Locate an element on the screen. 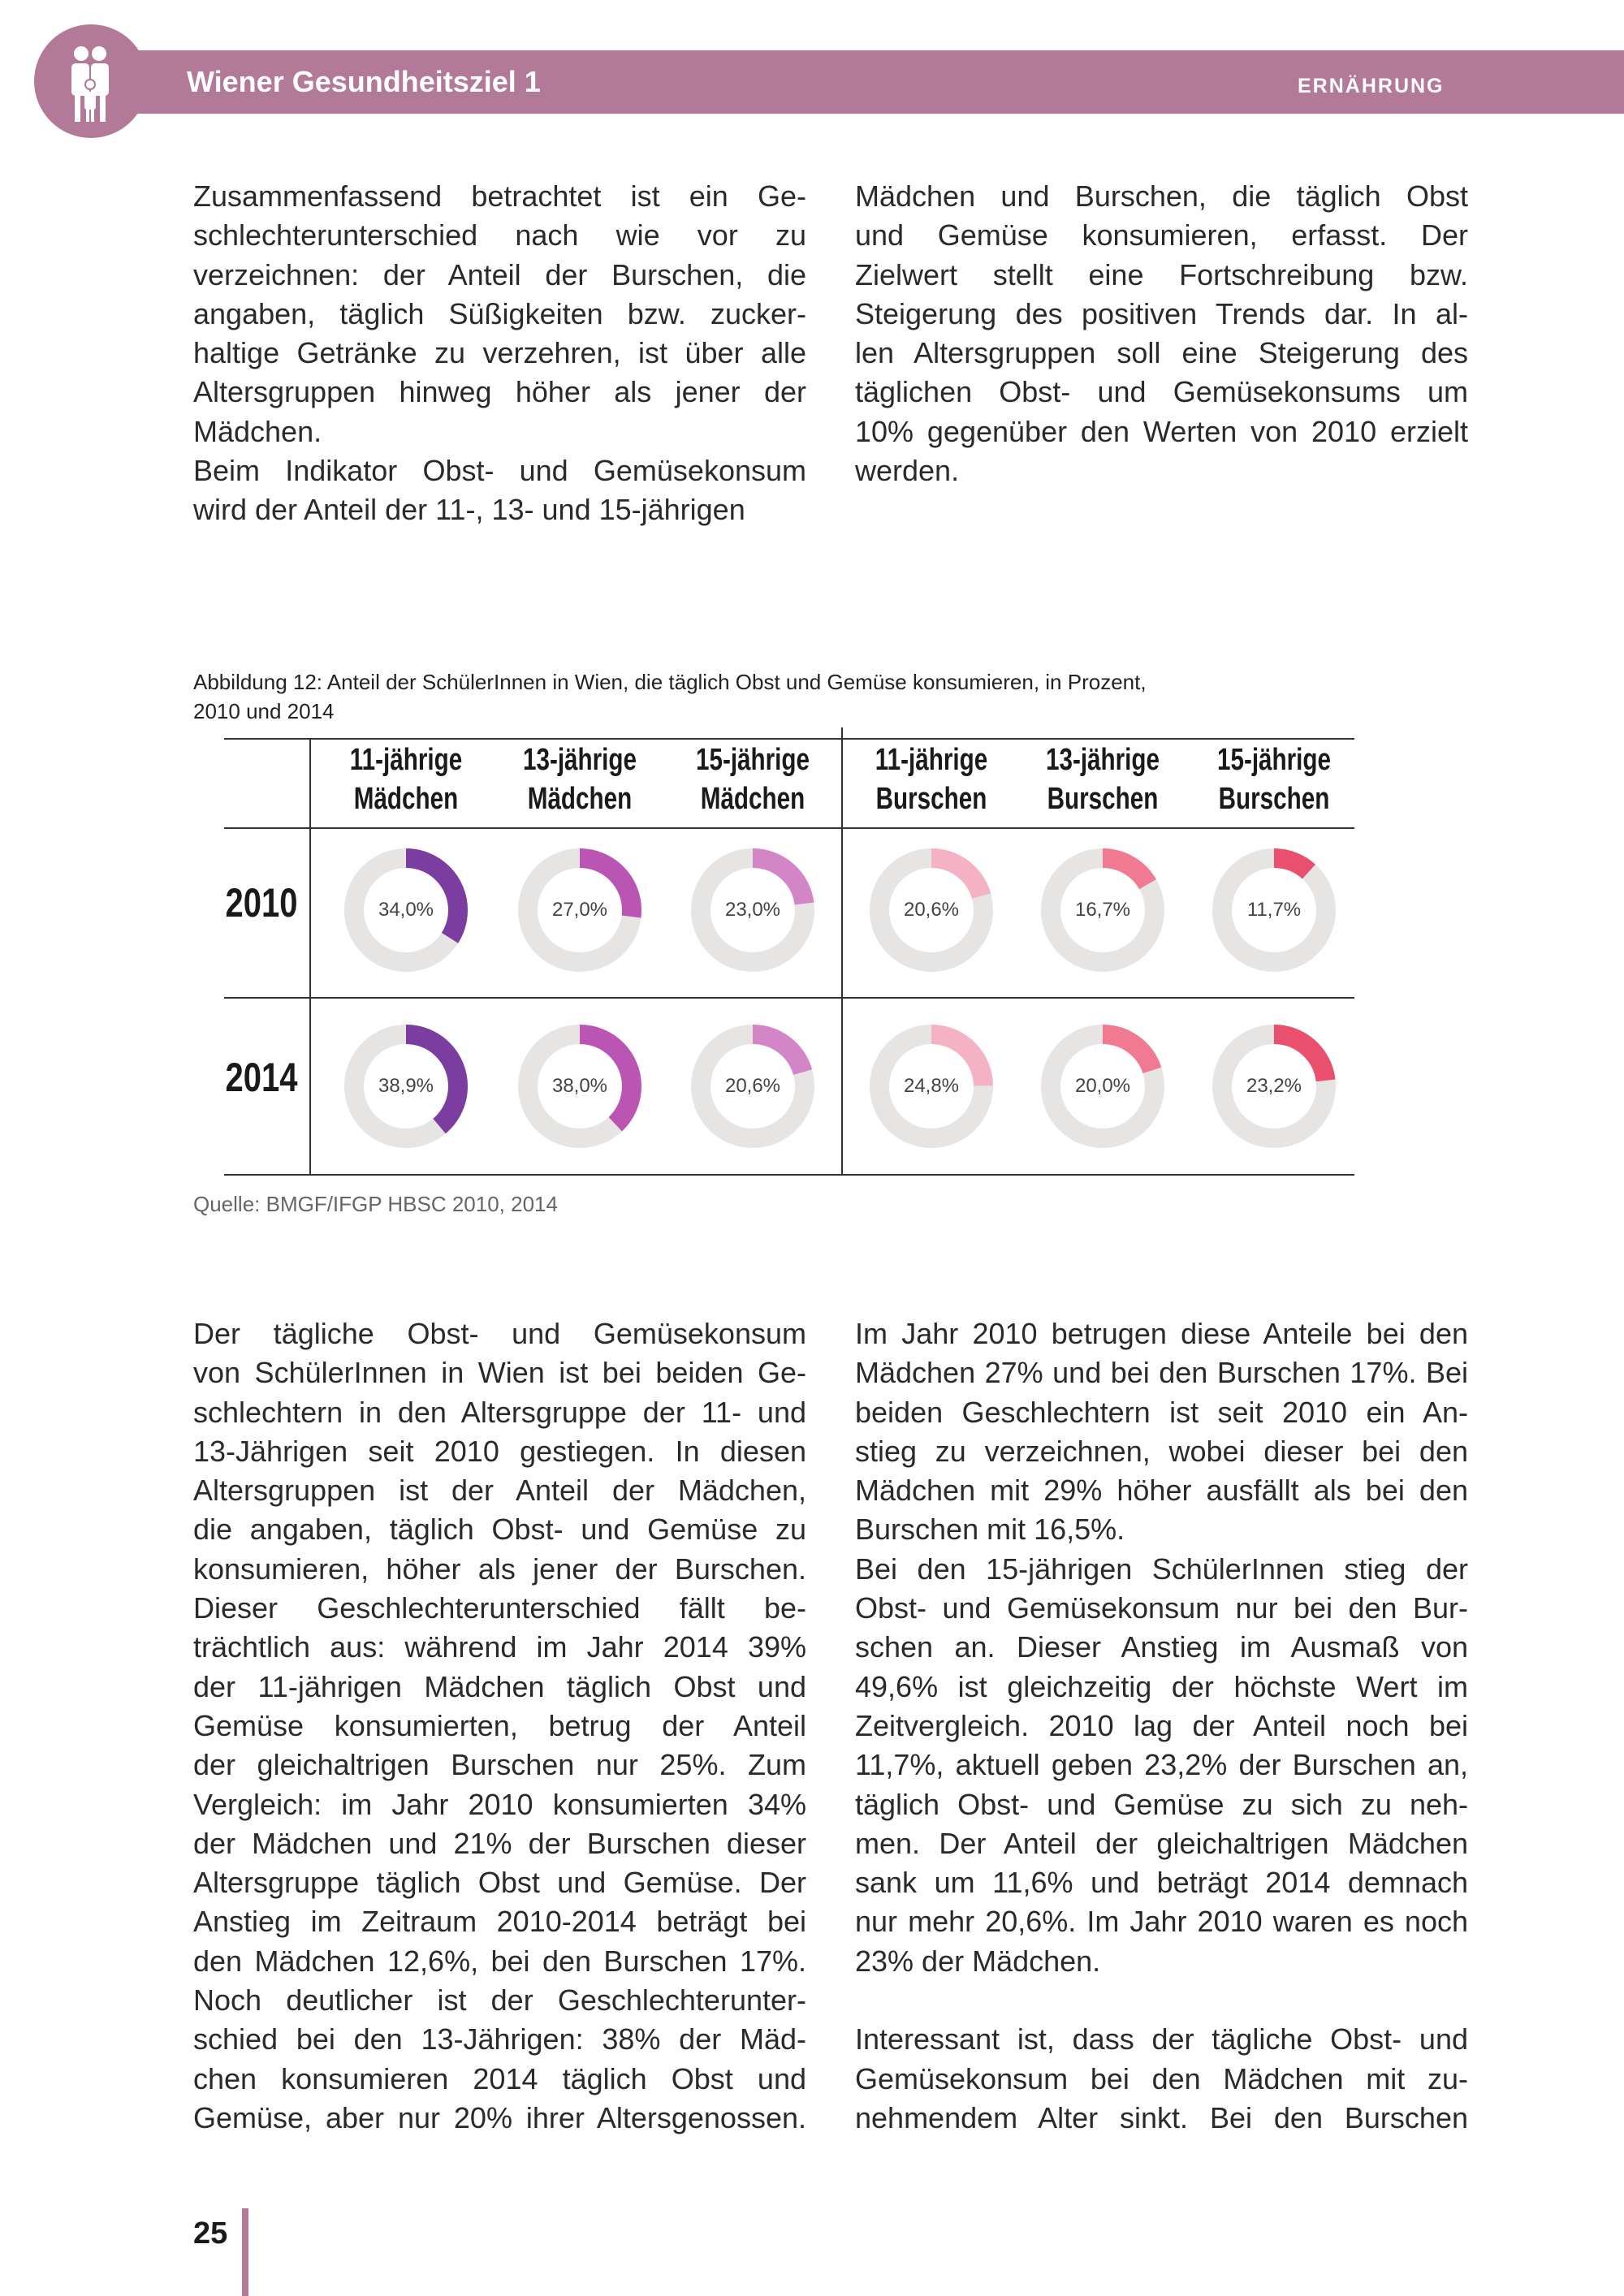  donut-value-label: 16,7% is located at coordinates (1102, 910).